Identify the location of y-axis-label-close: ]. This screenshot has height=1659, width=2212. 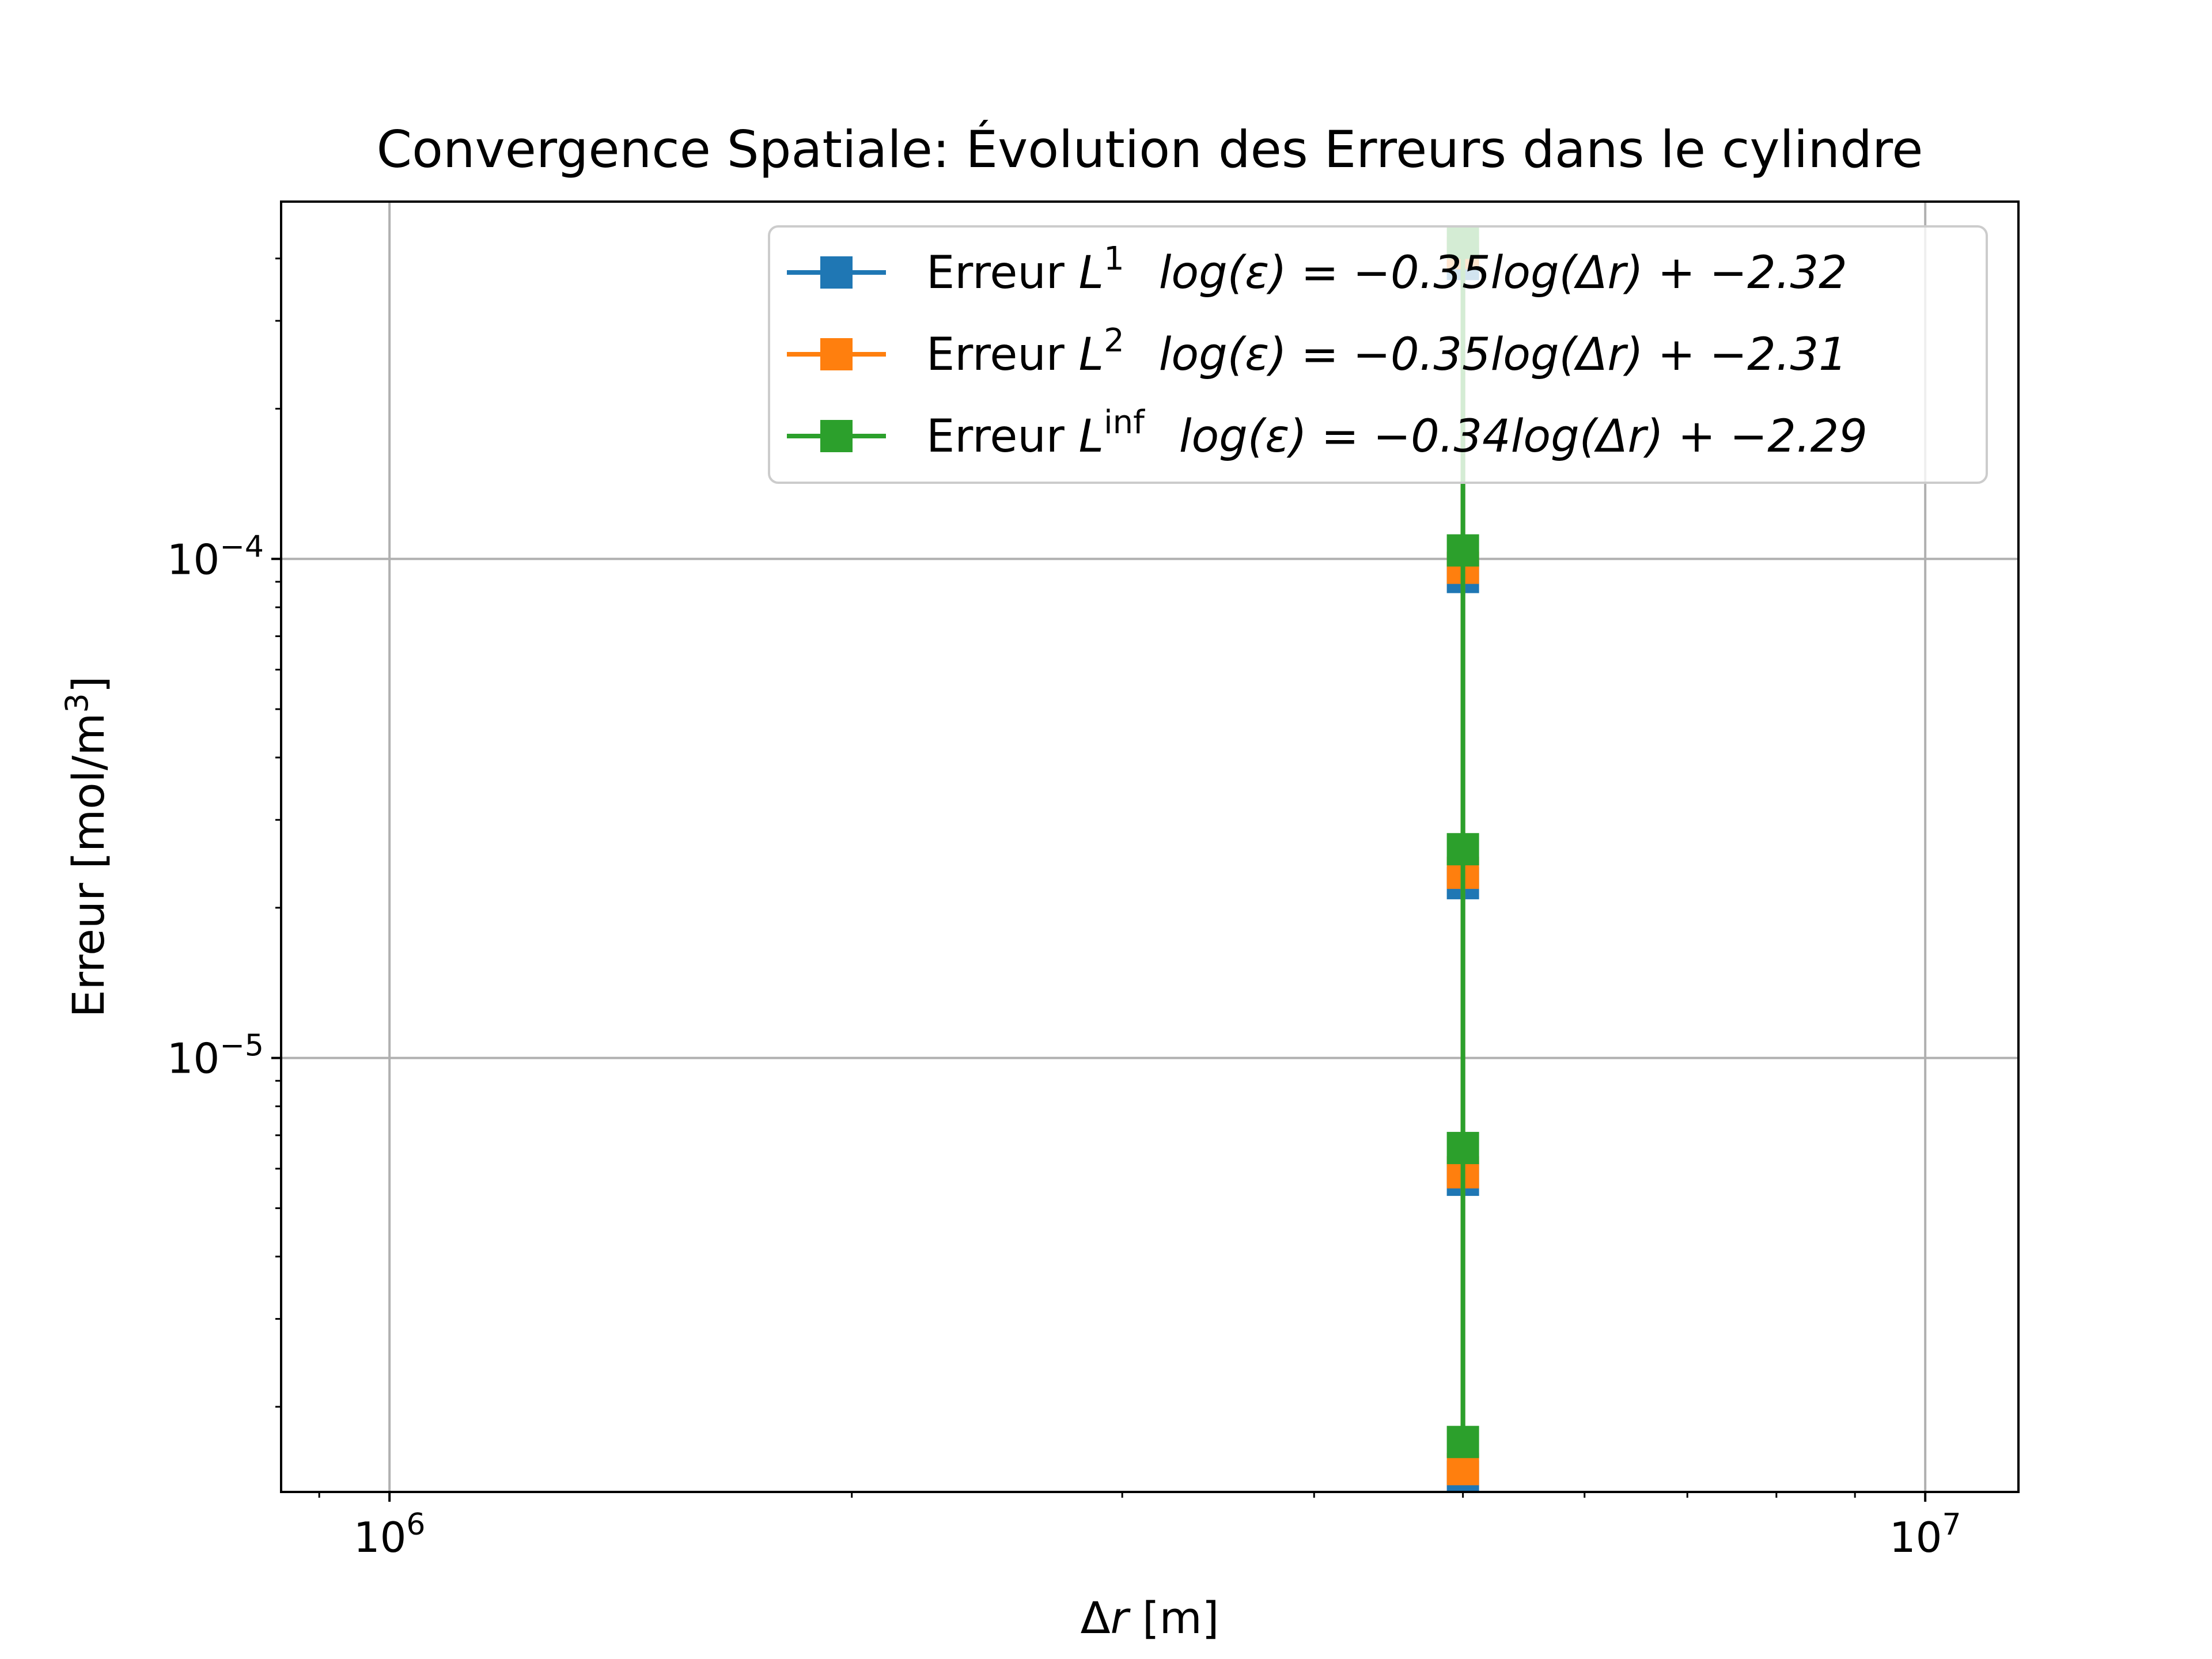
(88, 685).